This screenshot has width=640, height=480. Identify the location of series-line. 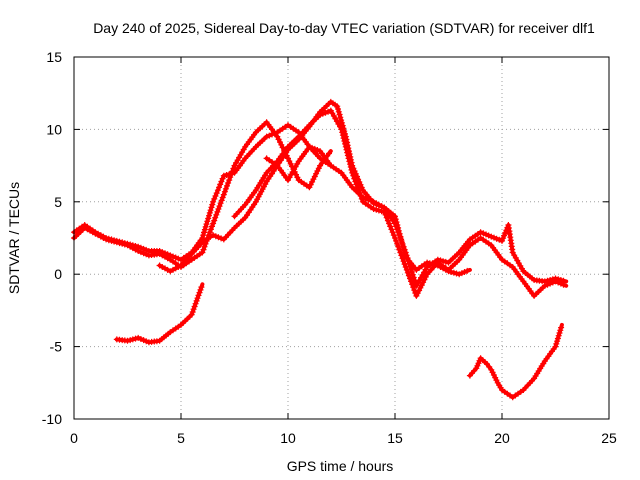
(159, 313).